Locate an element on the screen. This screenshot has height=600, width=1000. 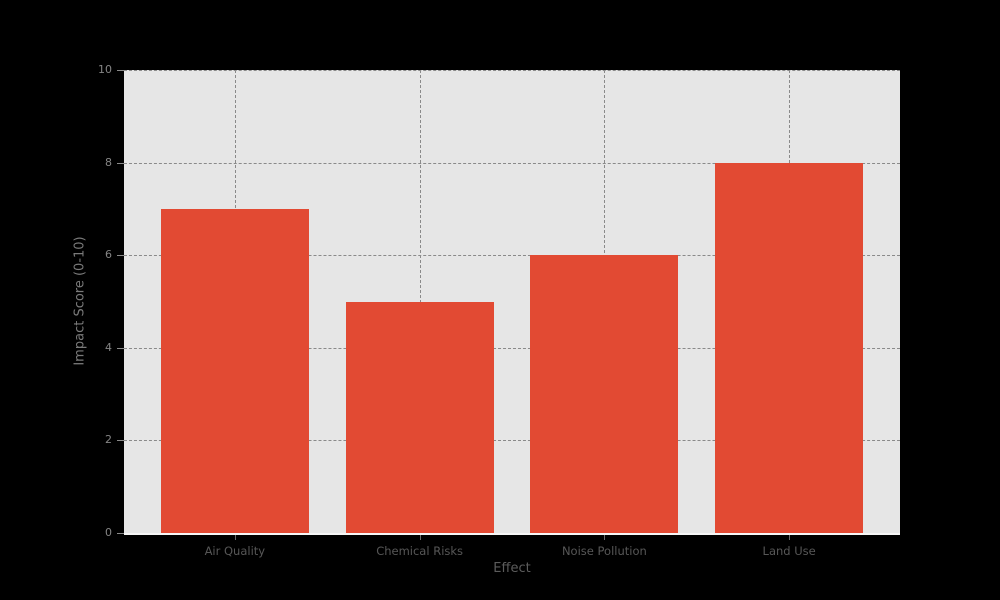
x-tick-label-chemical-risks: Chemical Risks is located at coordinates (420, 551).